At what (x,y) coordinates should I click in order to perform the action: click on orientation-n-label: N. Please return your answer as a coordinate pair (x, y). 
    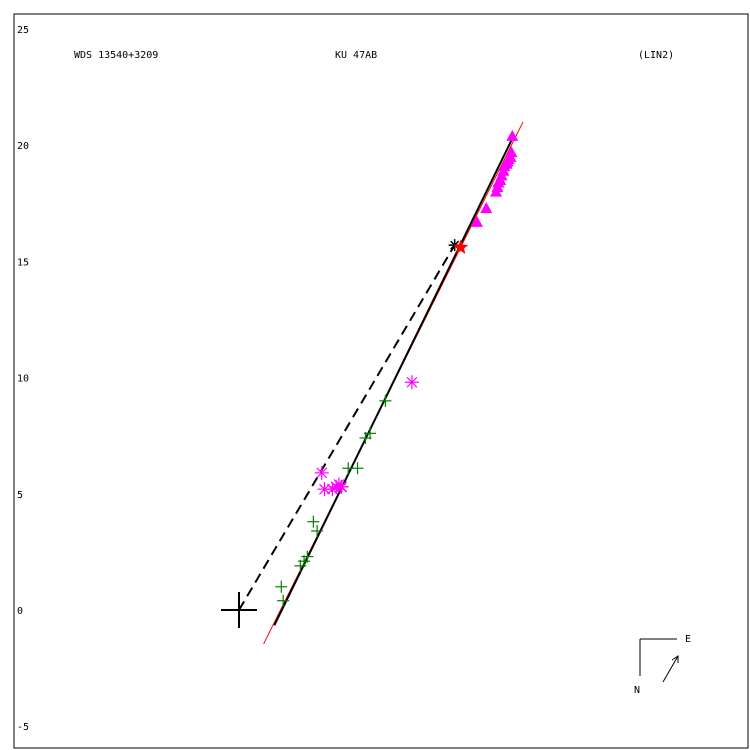
    Looking at the image, I should click on (637, 690).